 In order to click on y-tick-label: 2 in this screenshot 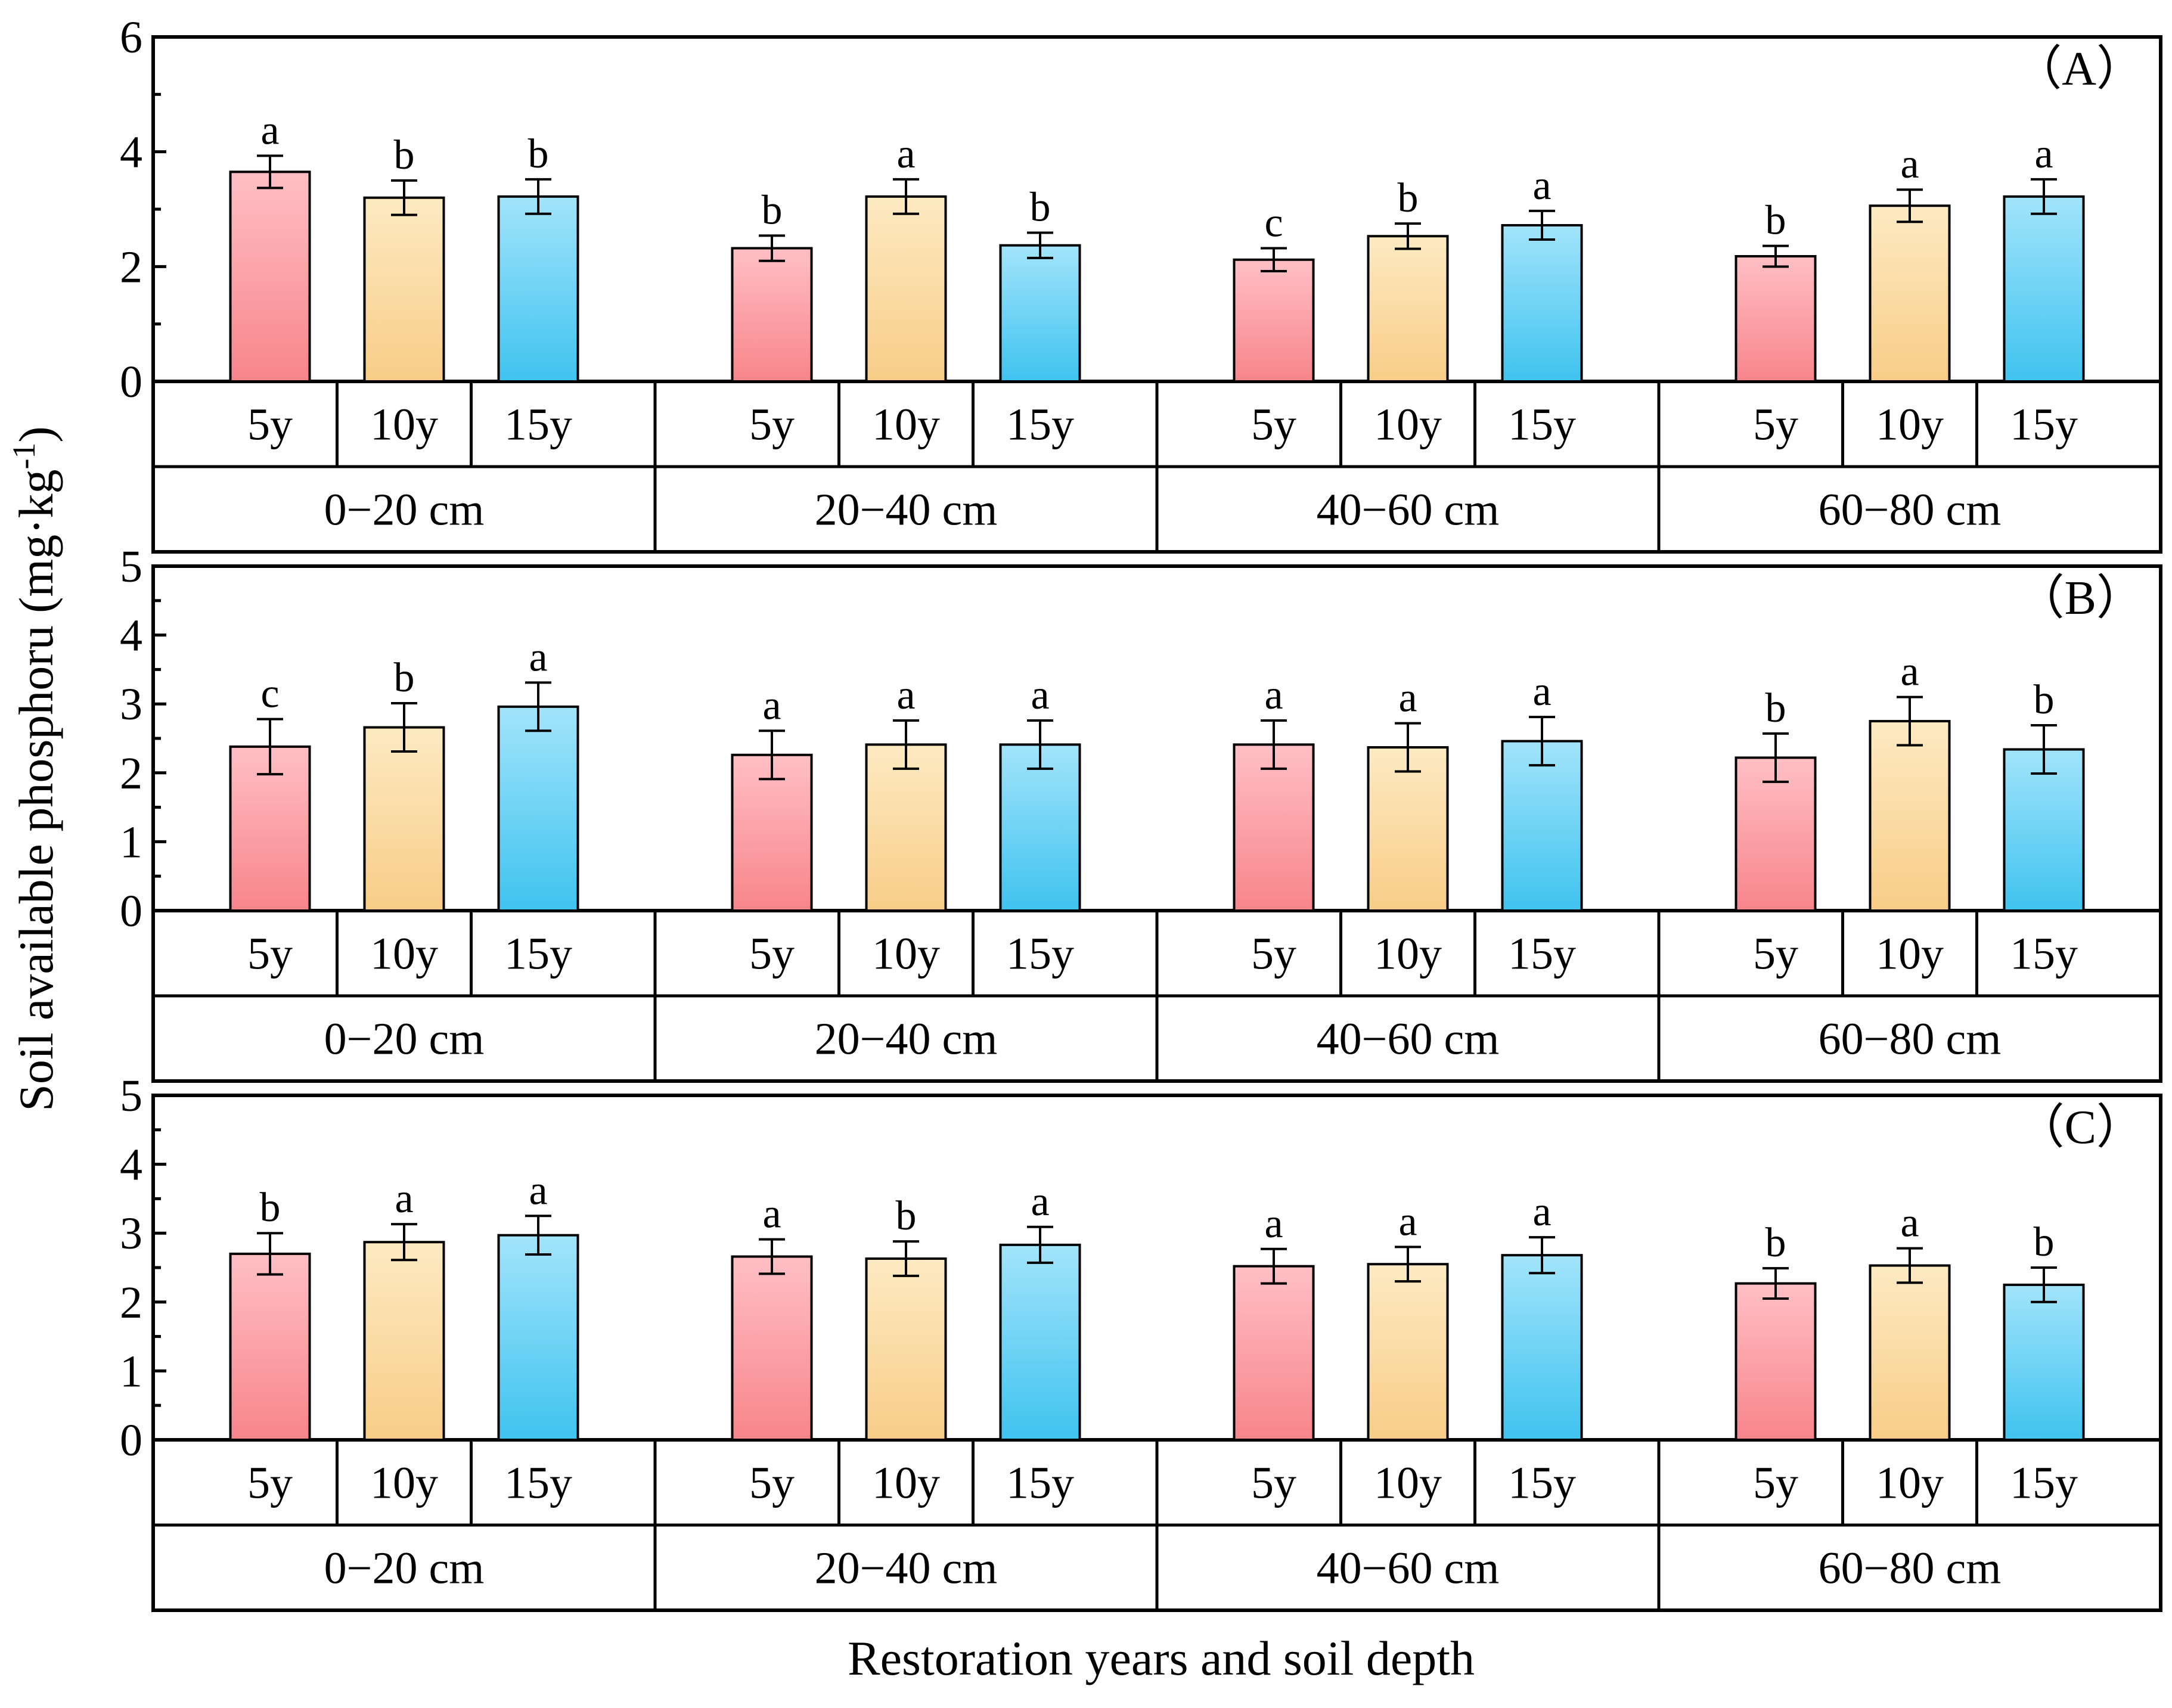, I will do `click(131, 267)`.